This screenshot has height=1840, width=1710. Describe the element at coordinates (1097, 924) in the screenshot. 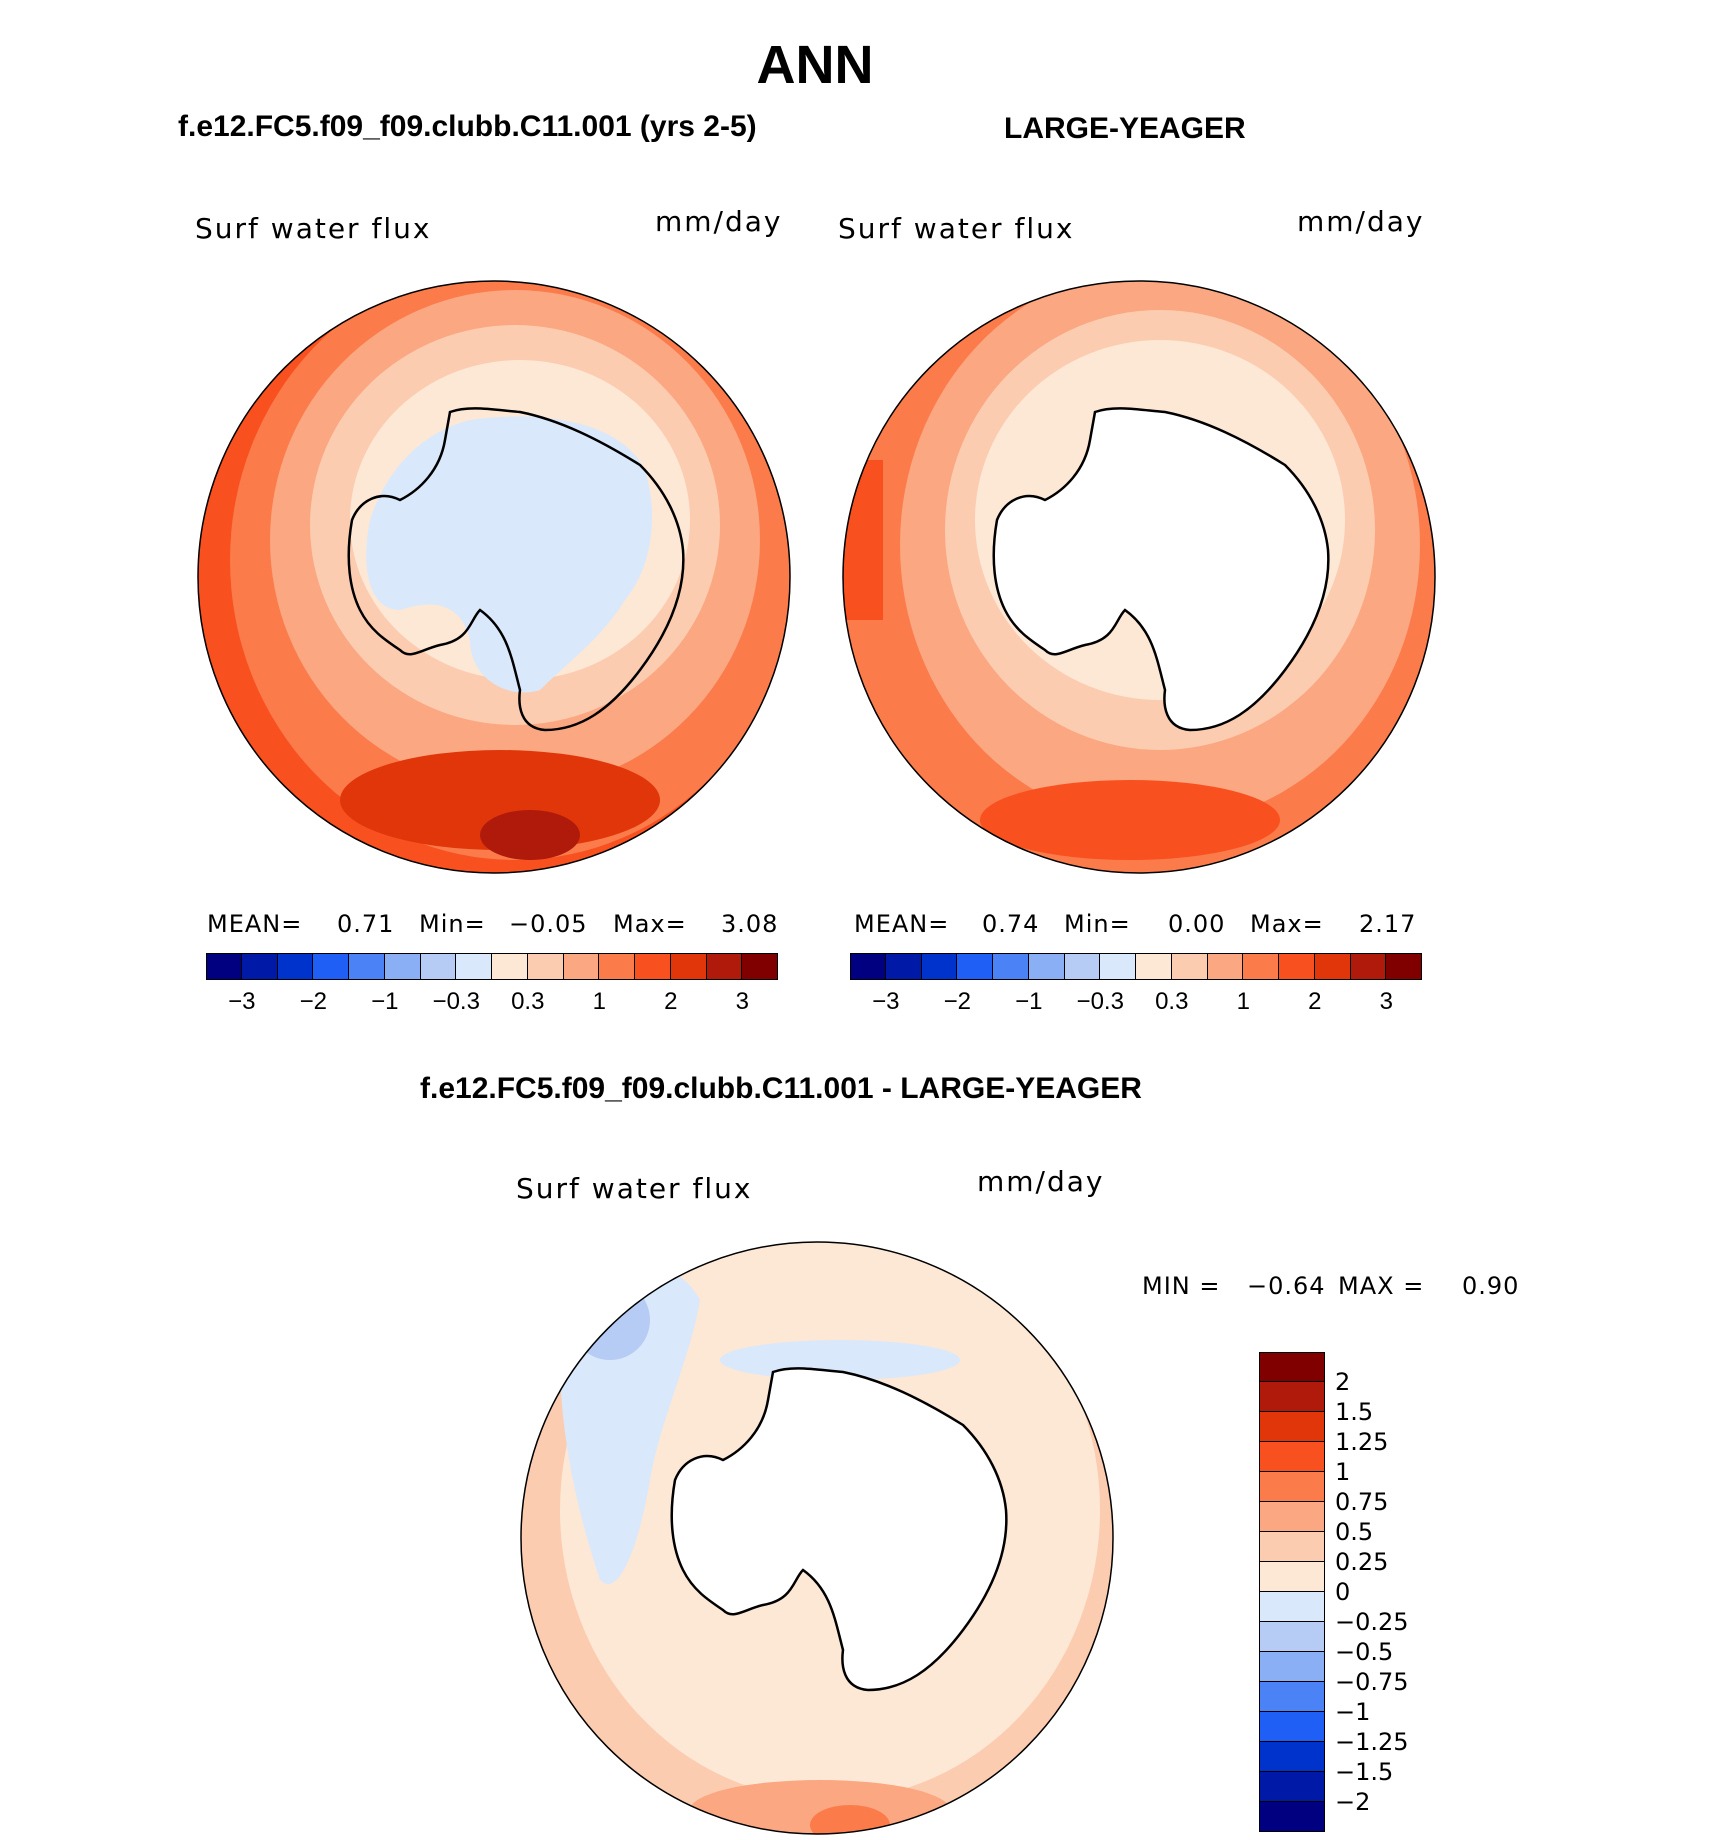

I see `obs-min-label: Min=` at that location.